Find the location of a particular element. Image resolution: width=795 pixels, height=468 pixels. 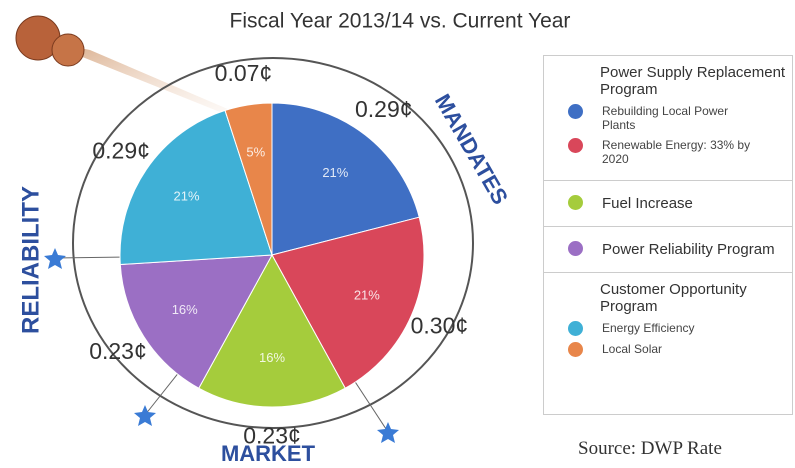

legend-entry: Renewable Energy: 33% by 2020 is located at coordinates (671, 152).